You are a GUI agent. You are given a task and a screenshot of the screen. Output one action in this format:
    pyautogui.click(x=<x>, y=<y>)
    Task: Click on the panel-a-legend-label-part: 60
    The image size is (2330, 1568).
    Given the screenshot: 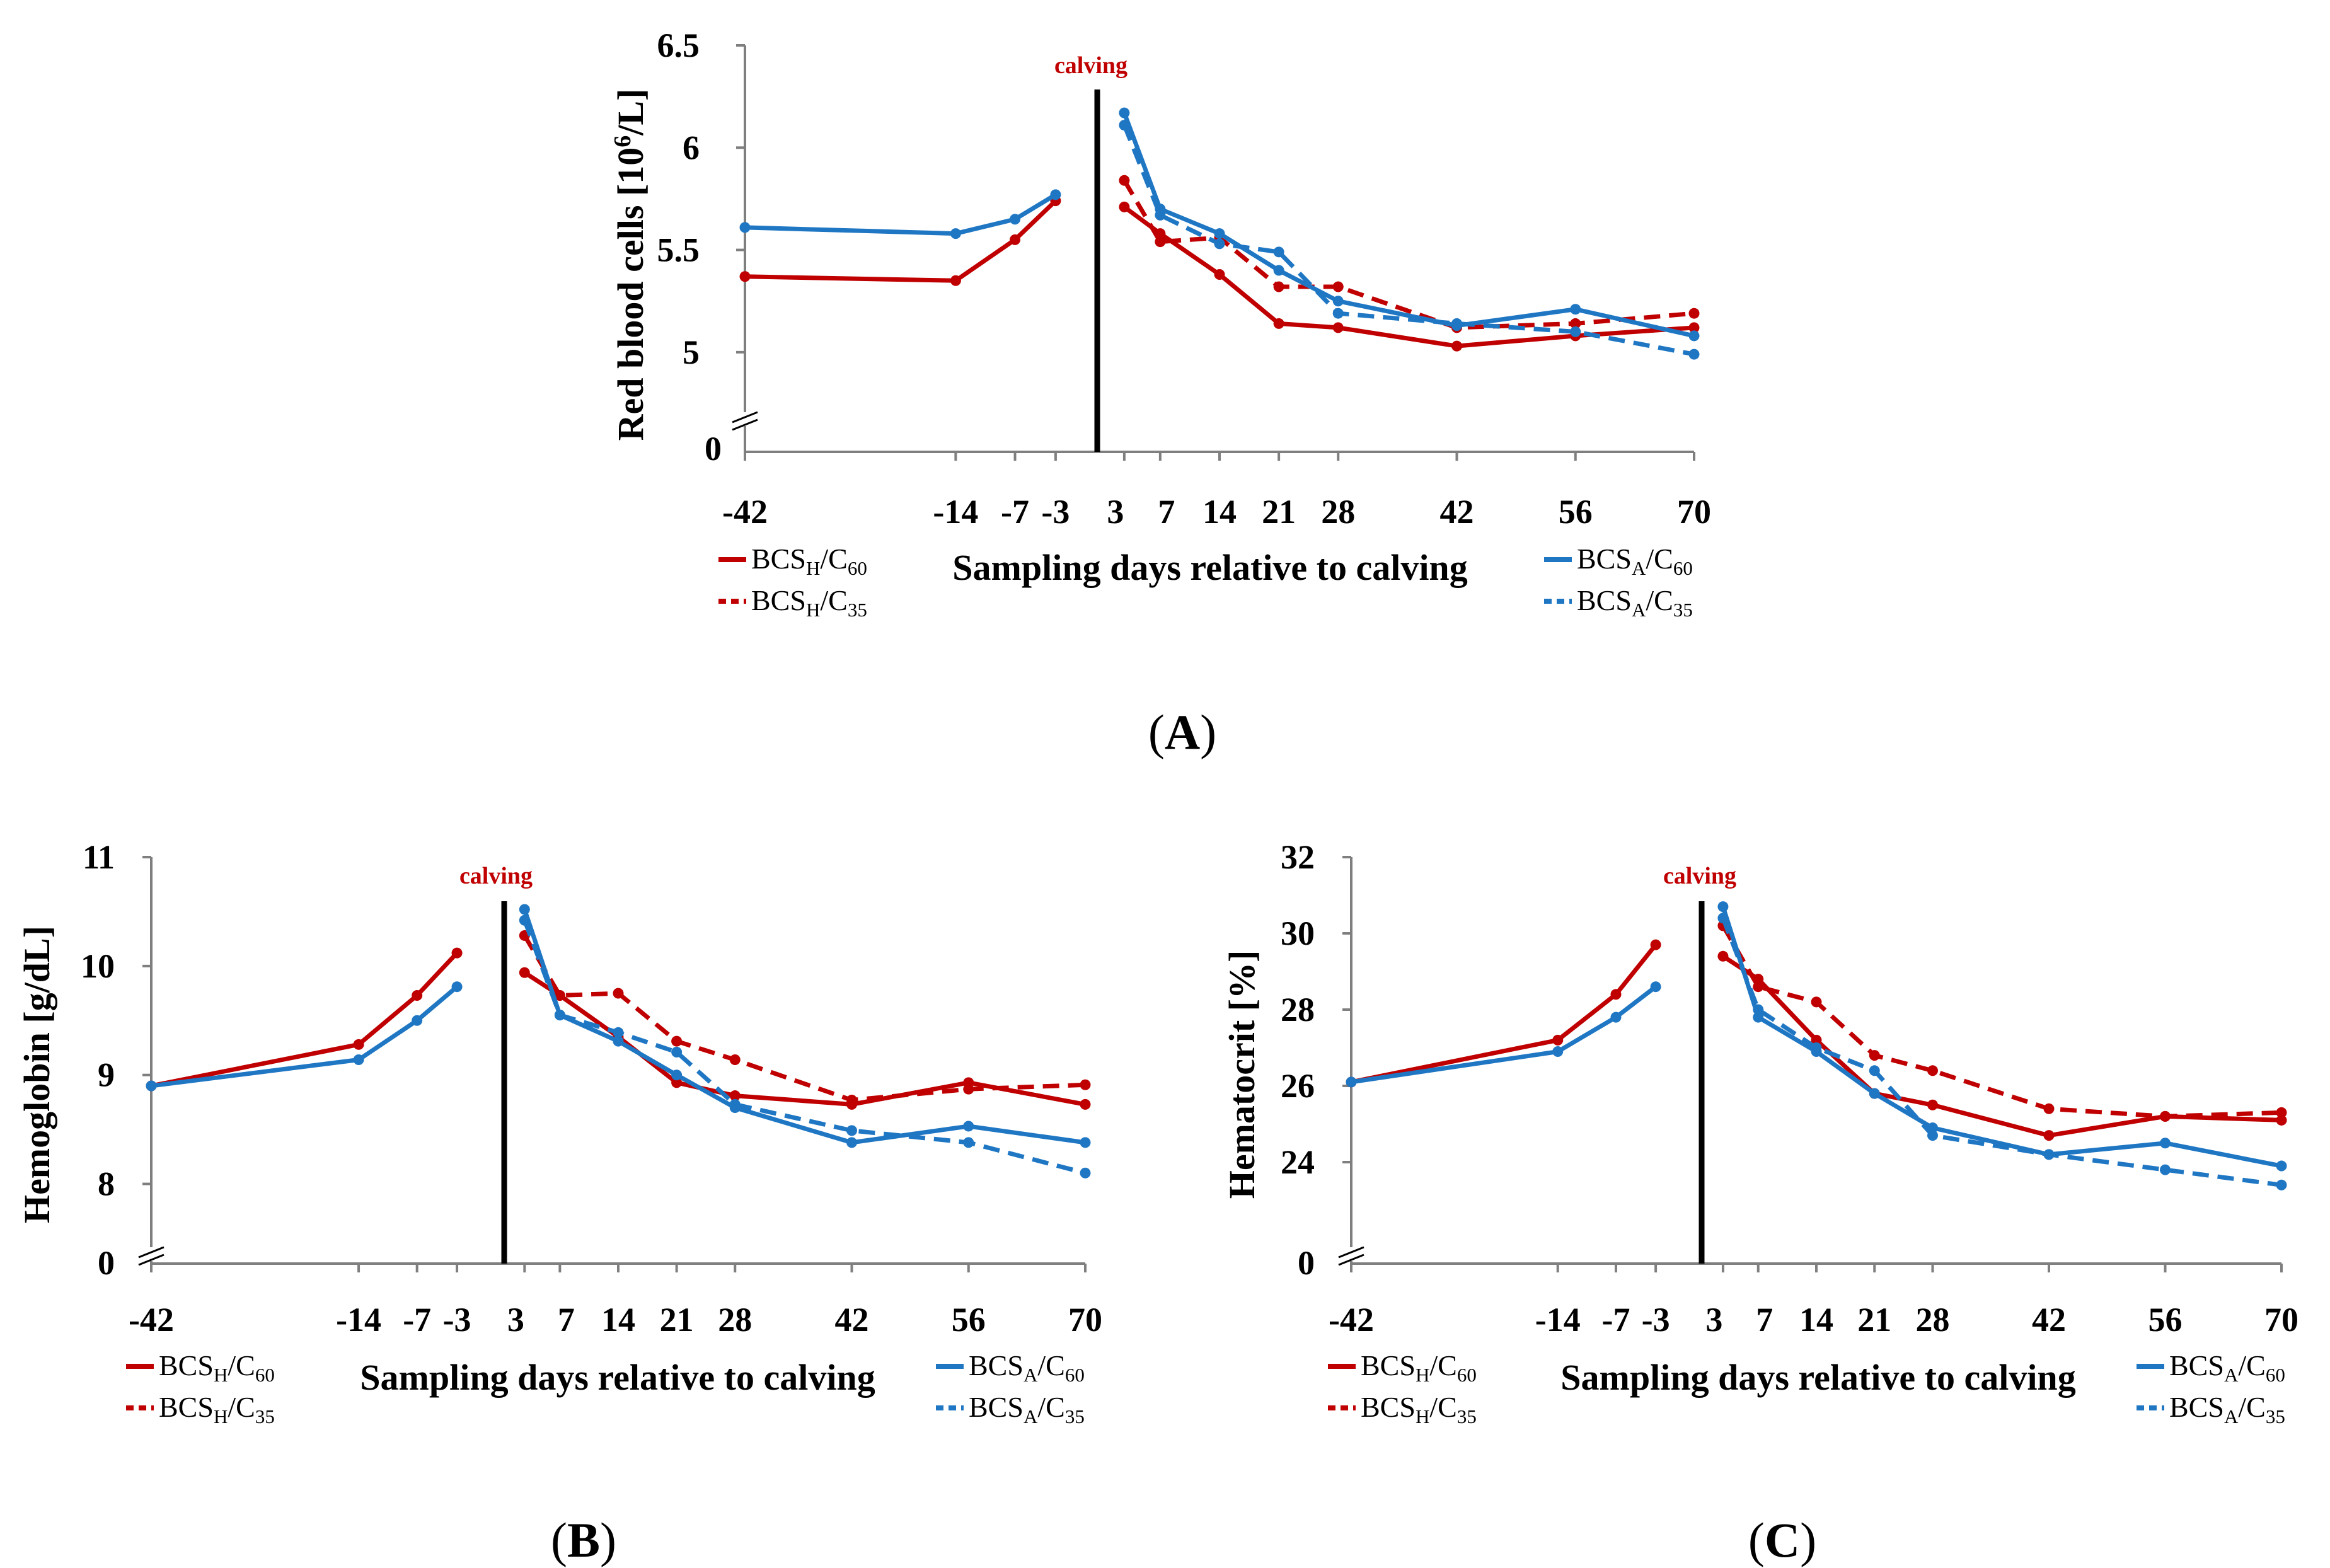 What is the action you would take?
    pyautogui.click(x=1683, y=568)
    